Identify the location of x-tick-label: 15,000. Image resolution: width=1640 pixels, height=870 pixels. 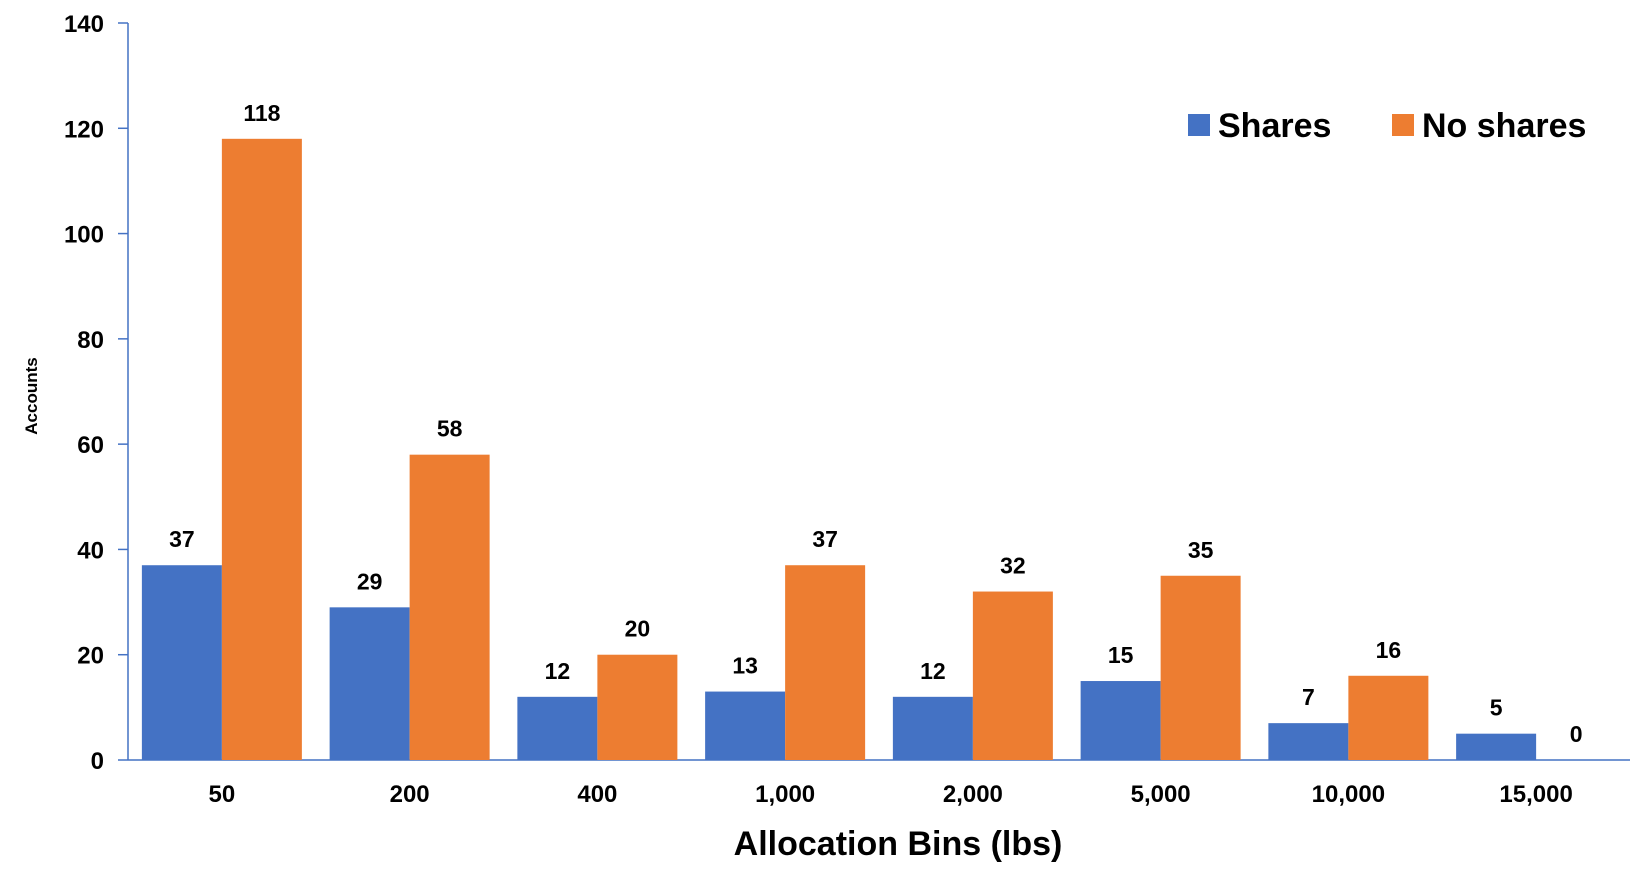
(1535, 794).